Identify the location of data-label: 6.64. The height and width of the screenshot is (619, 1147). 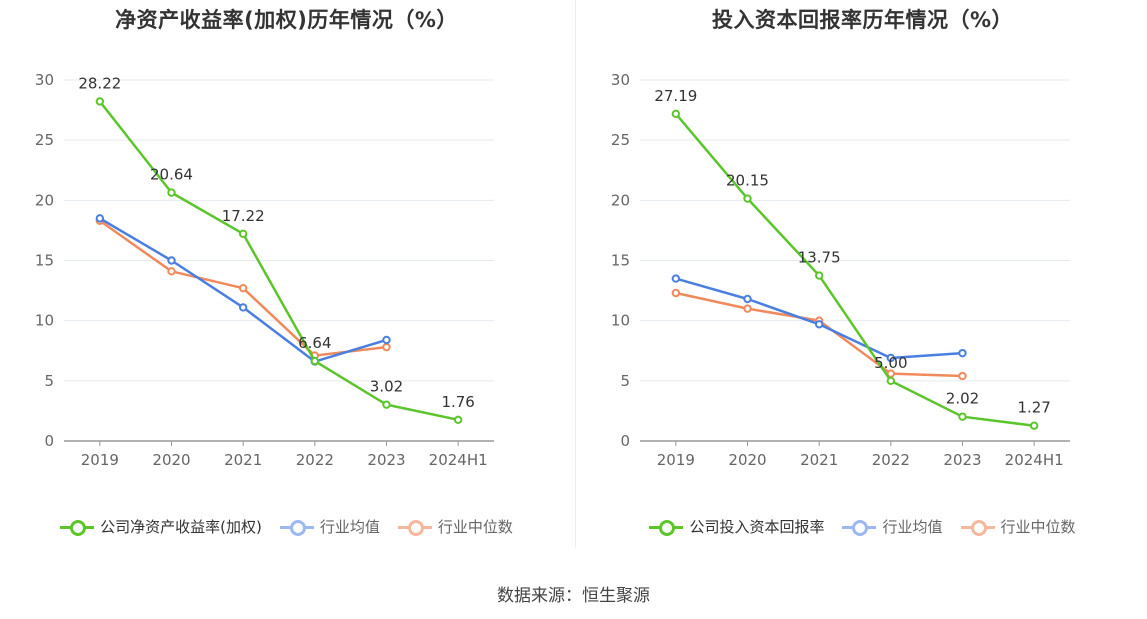
(314, 343).